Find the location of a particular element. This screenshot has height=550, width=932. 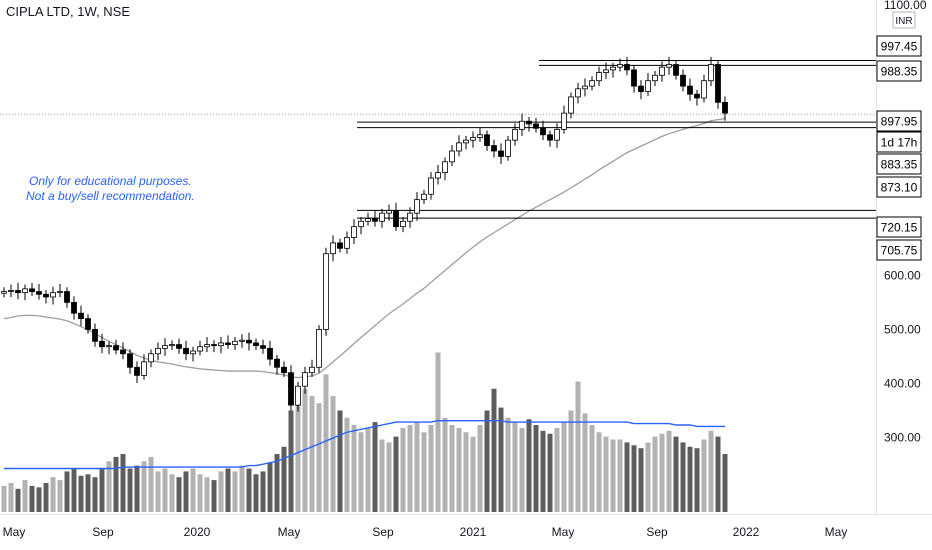

x-tick-label: May is located at coordinates (836, 532).